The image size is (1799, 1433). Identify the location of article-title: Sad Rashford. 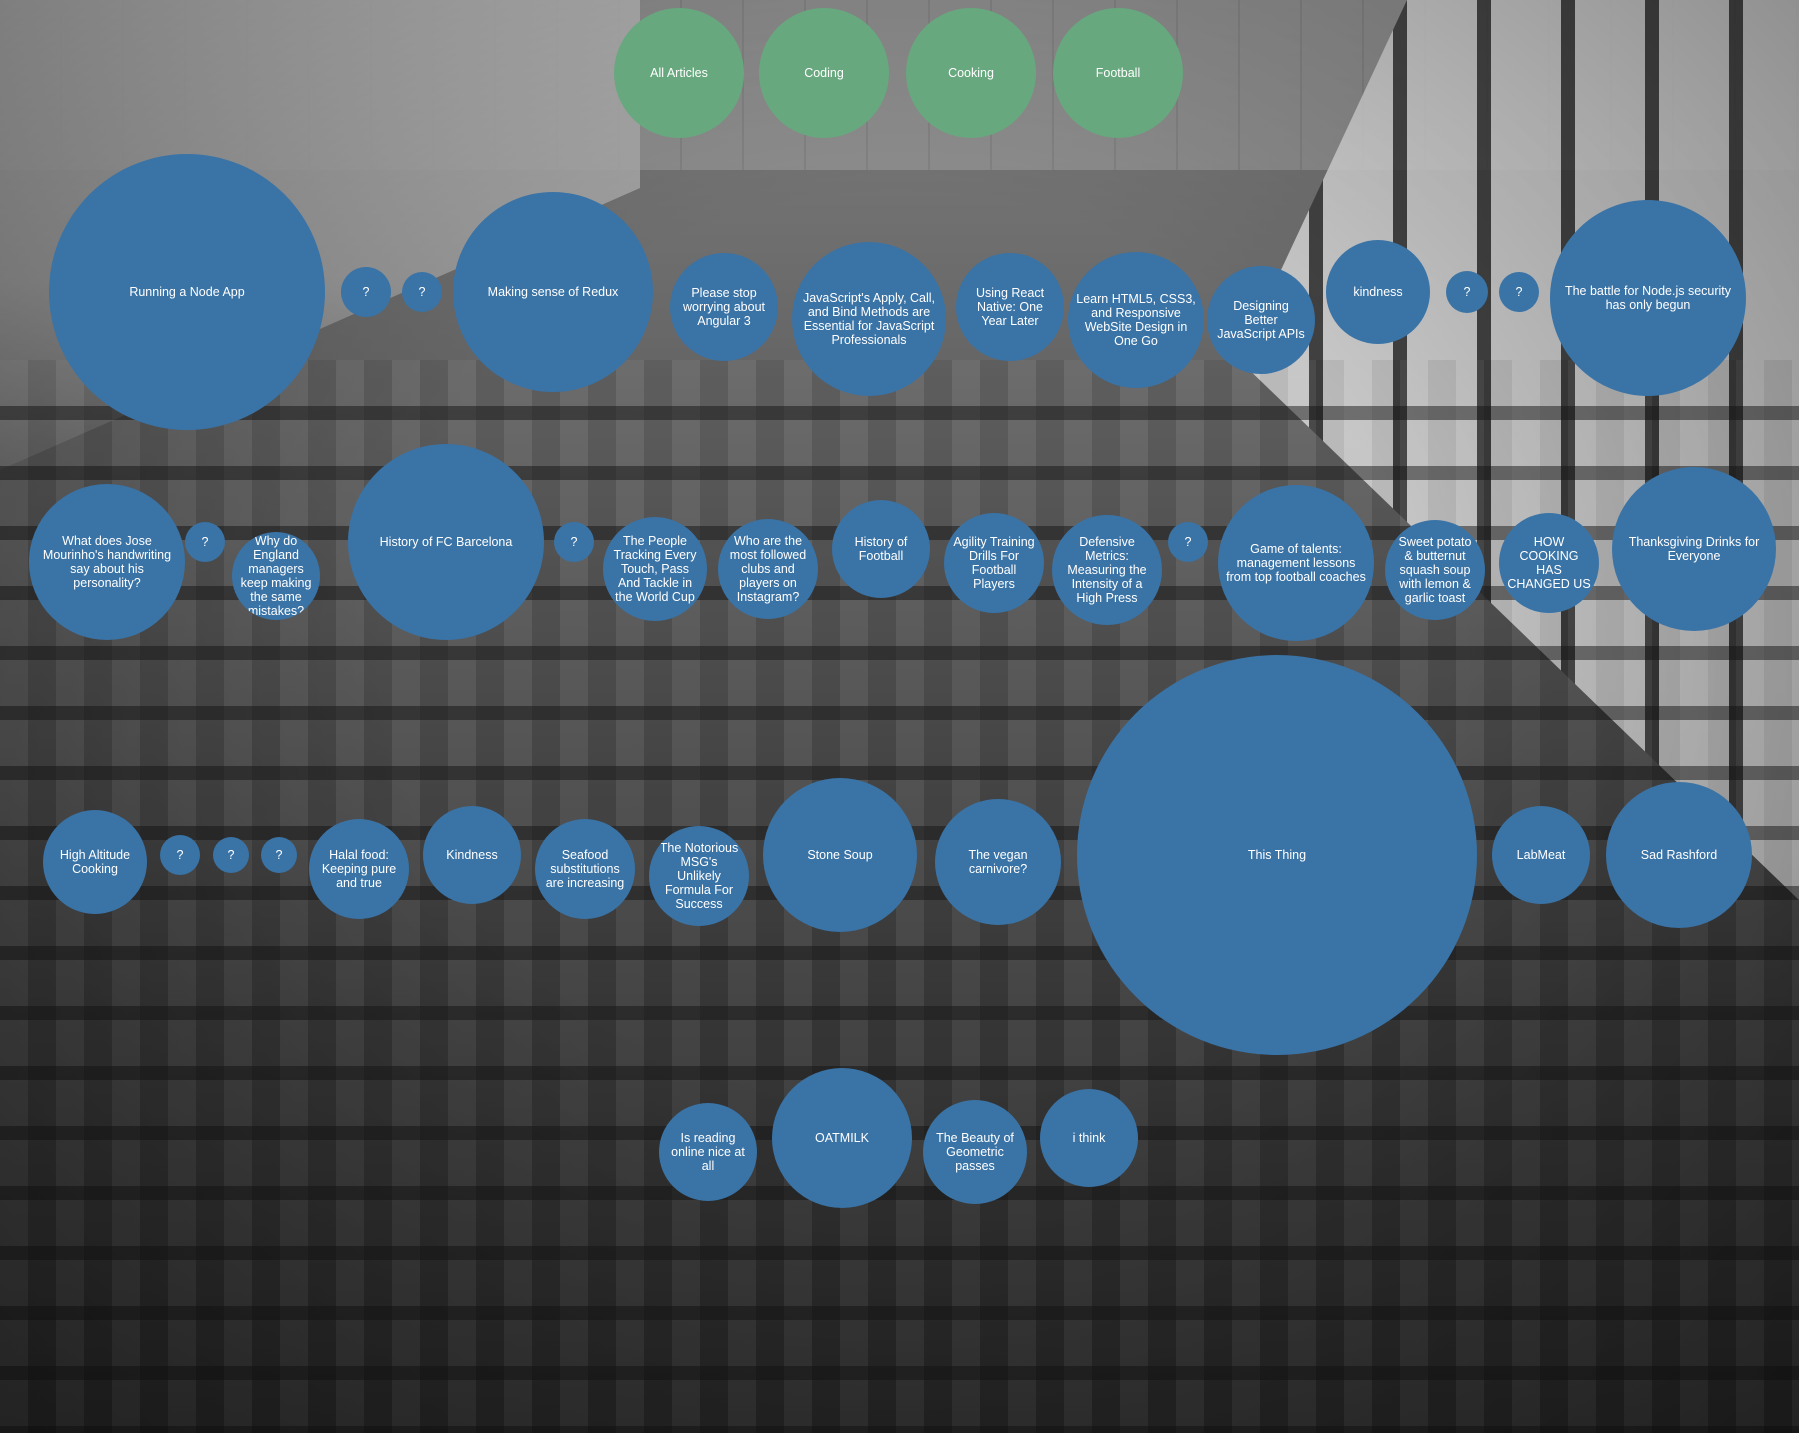
(1679, 854).